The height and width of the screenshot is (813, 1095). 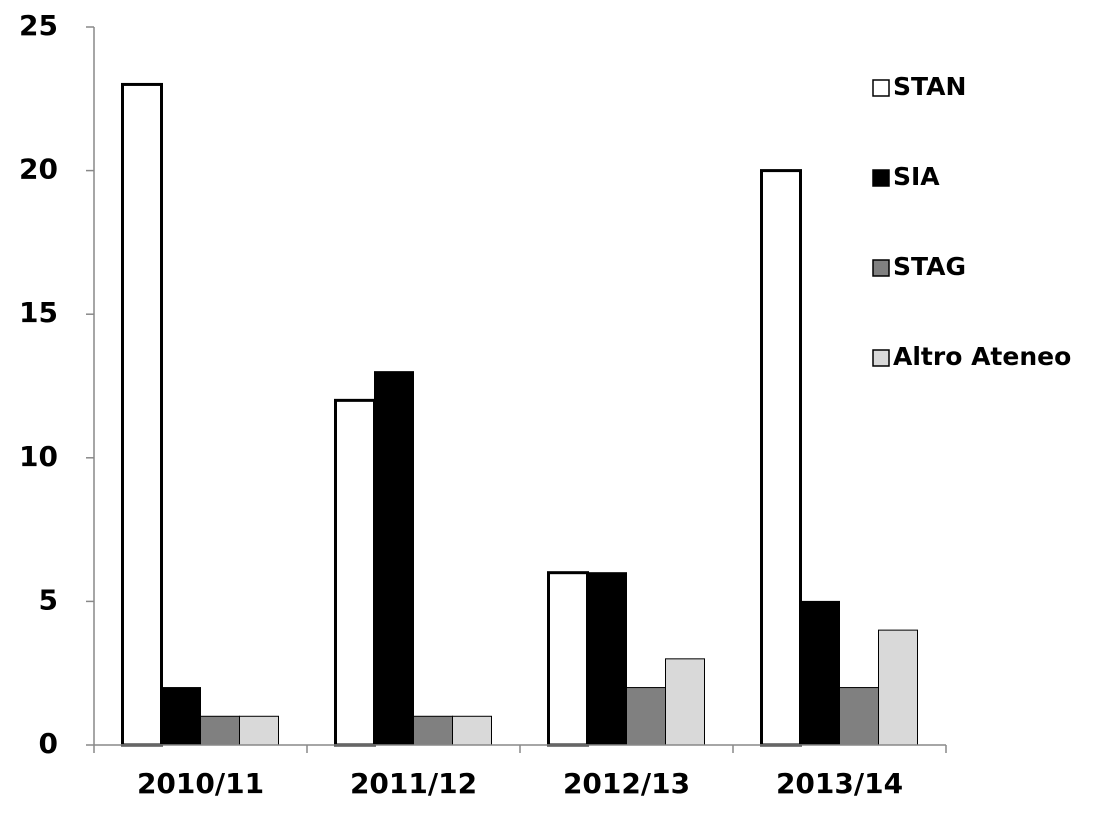 What do you see at coordinates (839, 783) in the screenshot?
I see `x-tick-label: 2013/14` at bounding box center [839, 783].